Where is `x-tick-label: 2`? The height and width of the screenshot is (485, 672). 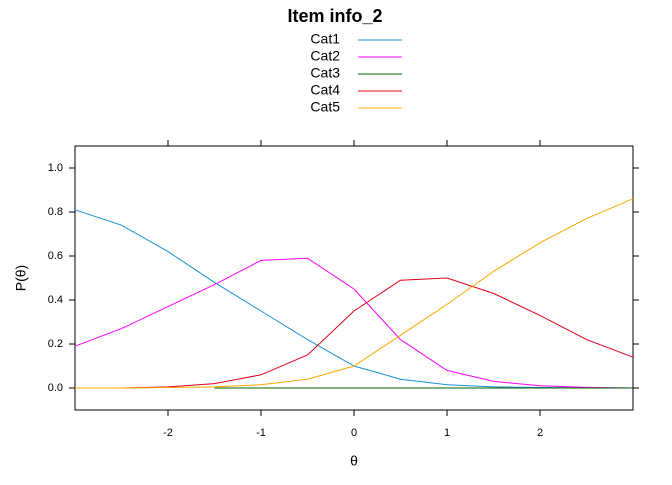
x-tick-label: 2 is located at coordinates (540, 433).